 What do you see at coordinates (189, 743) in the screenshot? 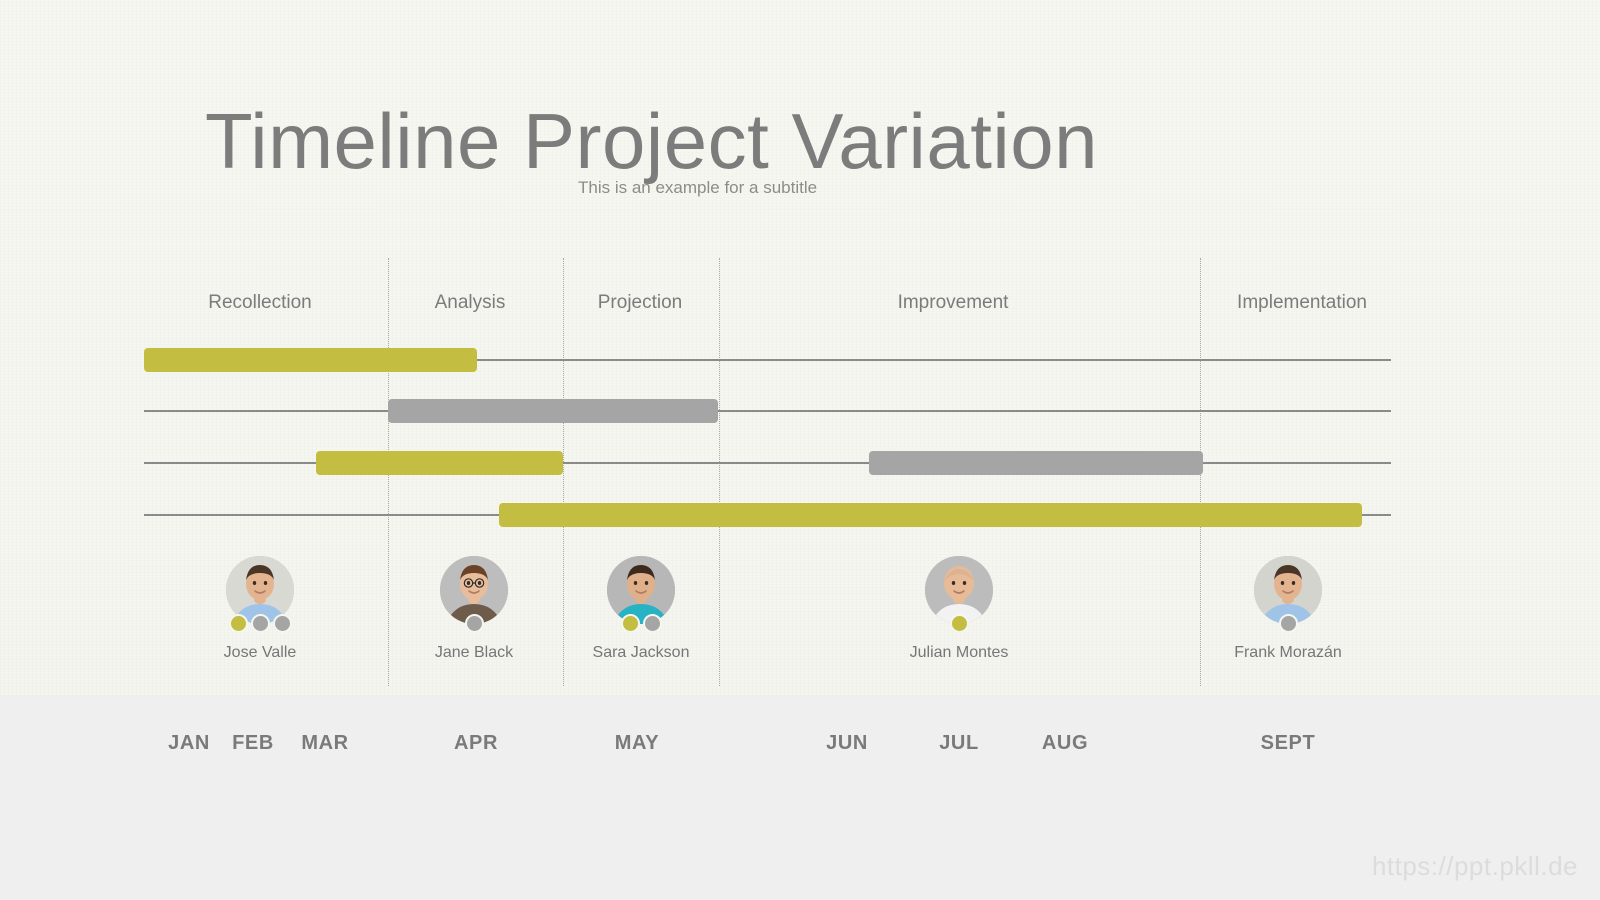
I see `month-label-jan: JAN` at bounding box center [189, 743].